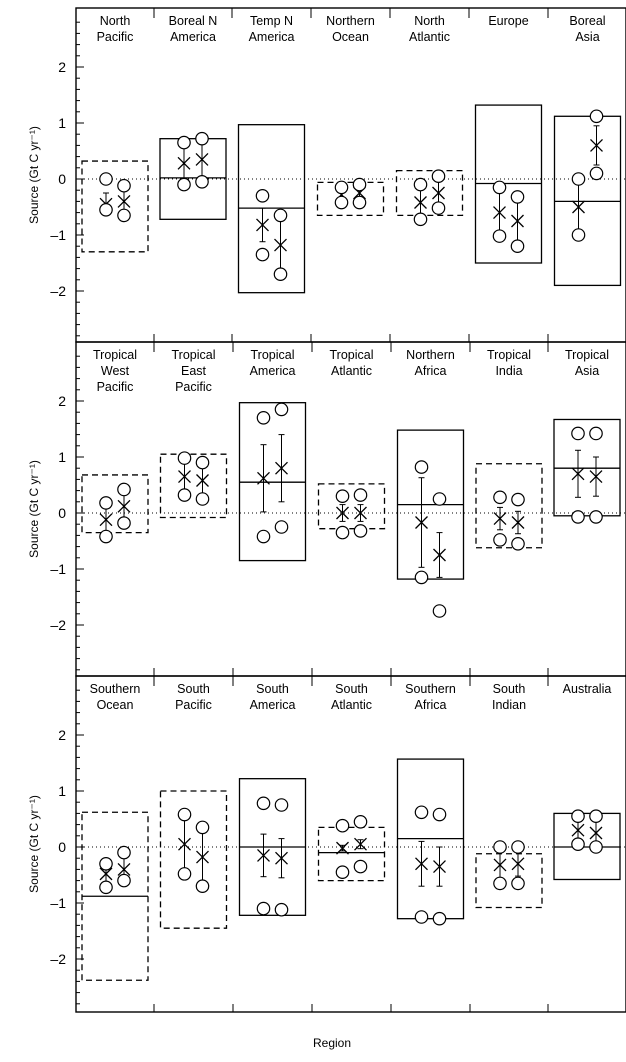 Image resolution: width=626 pixels, height=1062 pixels. I want to click on region-label: North, so click(115, 21).